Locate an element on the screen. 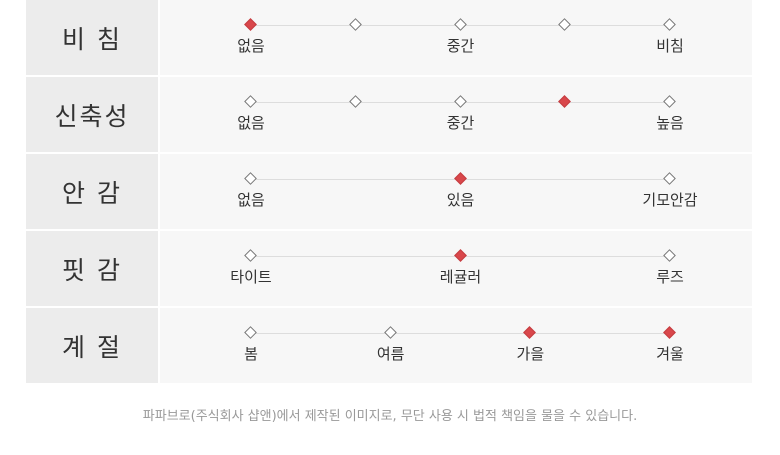 The image size is (780, 455). attribute-label: 핏 감 is located at coordinates (92, 268).